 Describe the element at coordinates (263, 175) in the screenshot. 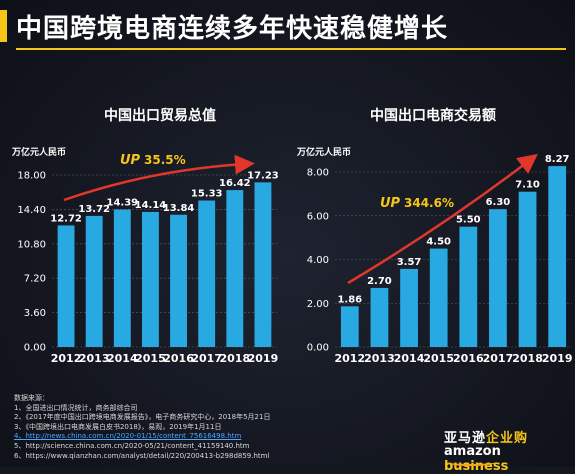

I see `bar-value-label: 17.23` at that location.